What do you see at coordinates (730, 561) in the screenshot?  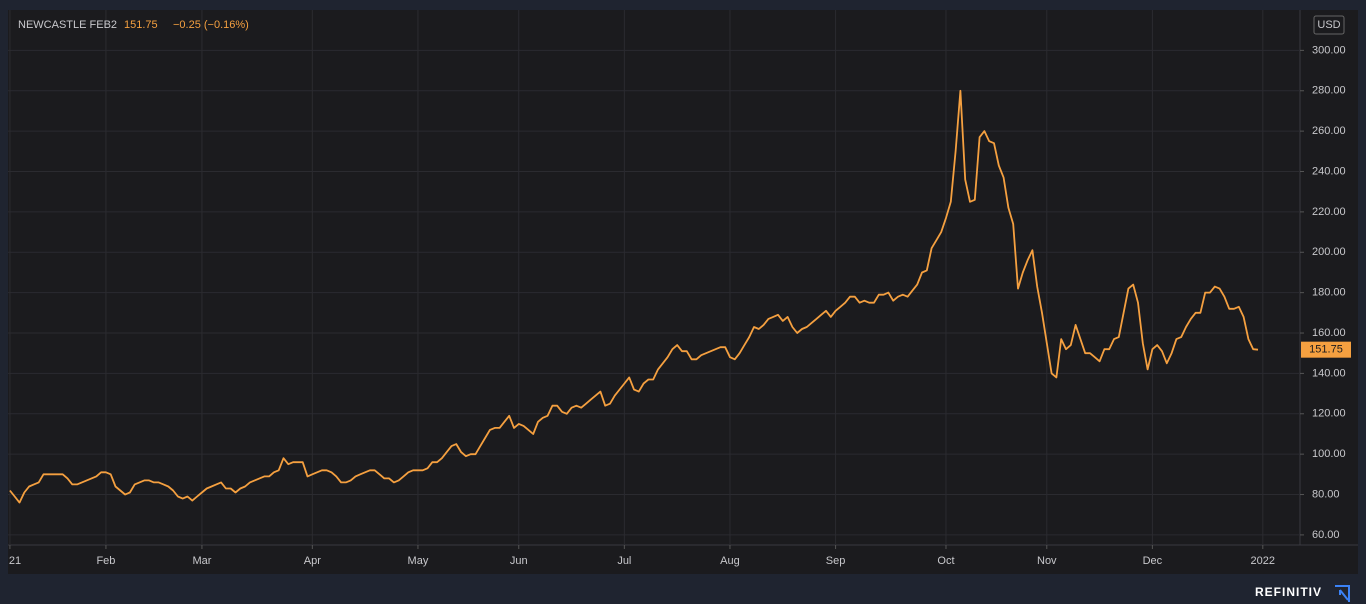 I see `x-tick-label: Aug` at bounding box center [730, 561].